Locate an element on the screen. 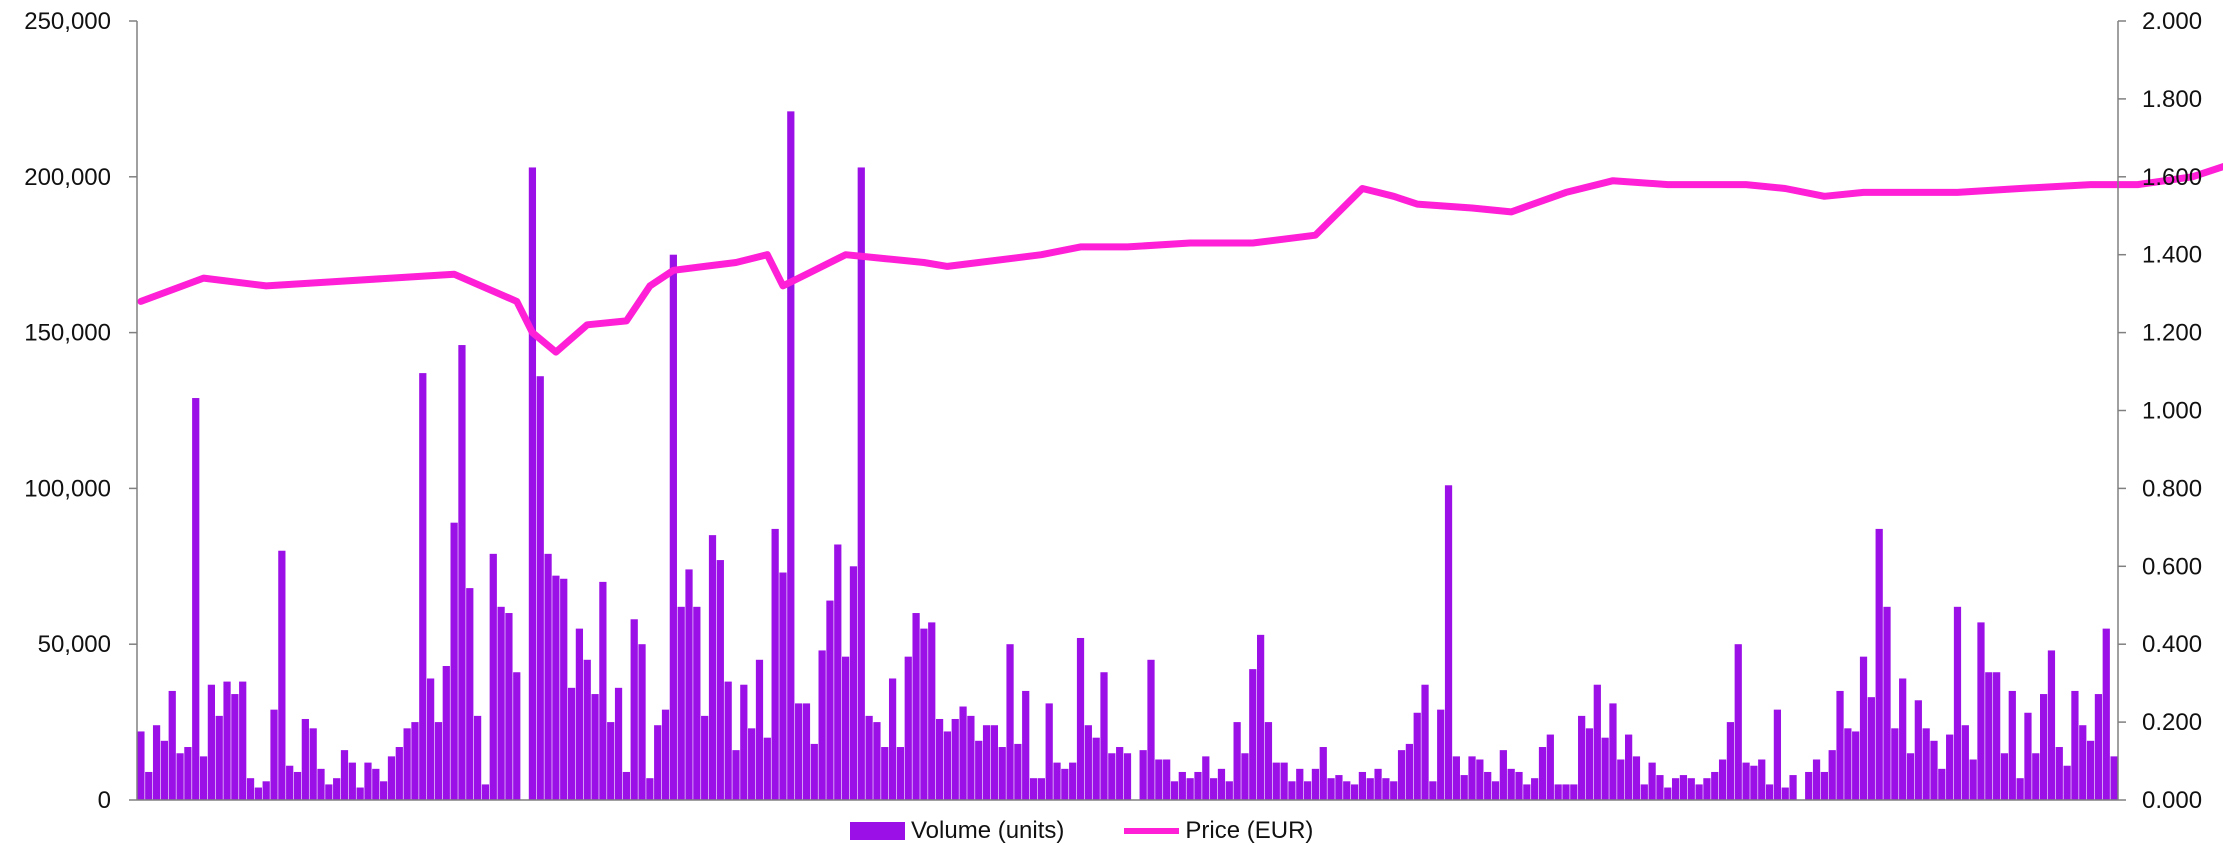 Image resolution: width=2223 pixels, height=845 pixels. legend-label-volume: Volume (units) is located at coordinates (988, 830).